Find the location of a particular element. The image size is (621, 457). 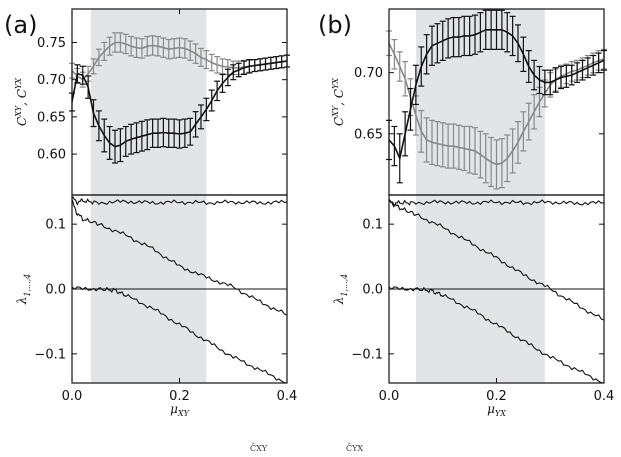

panel-label: (b) is located at coordinates (335, 25).